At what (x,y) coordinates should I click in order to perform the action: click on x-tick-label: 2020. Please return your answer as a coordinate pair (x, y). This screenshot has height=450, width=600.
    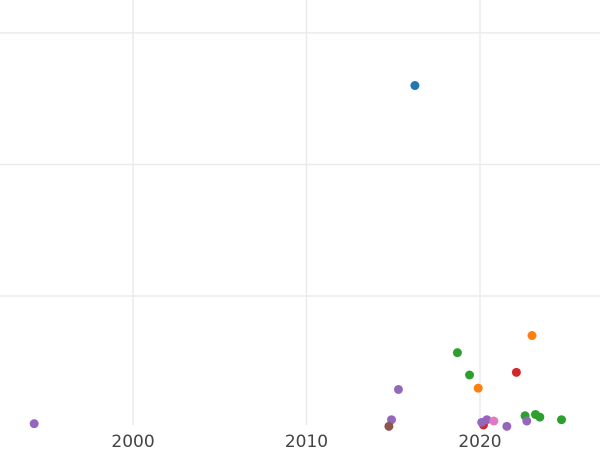
    Looking at the image, I should click on (479, 441).